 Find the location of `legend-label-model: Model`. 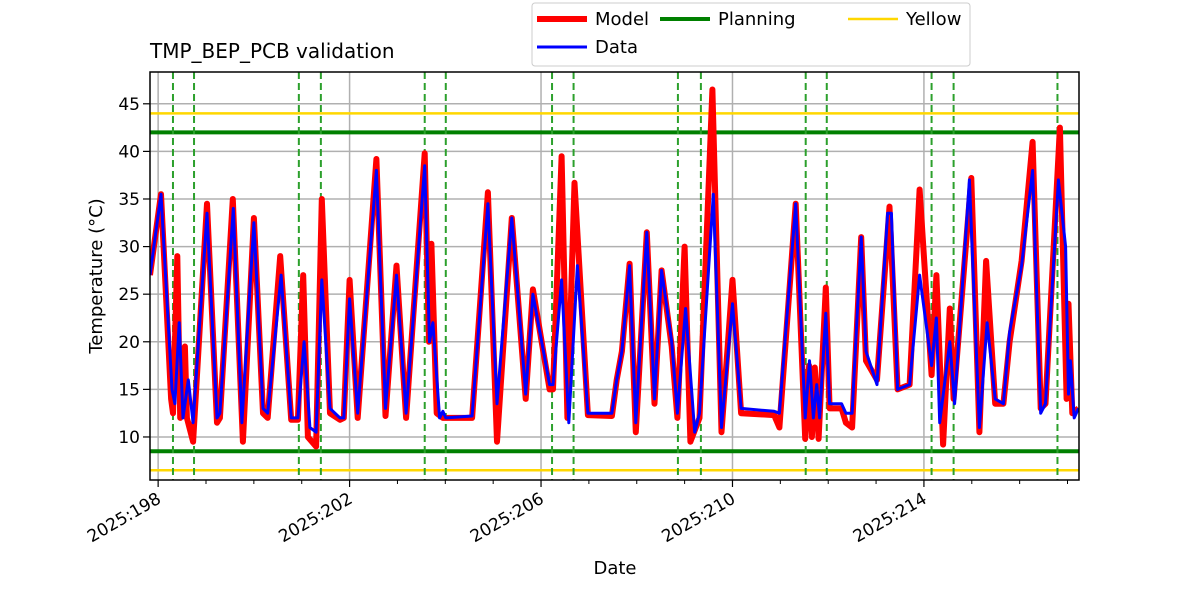

legend-label-model: Model is located at coordinates (622, 19).